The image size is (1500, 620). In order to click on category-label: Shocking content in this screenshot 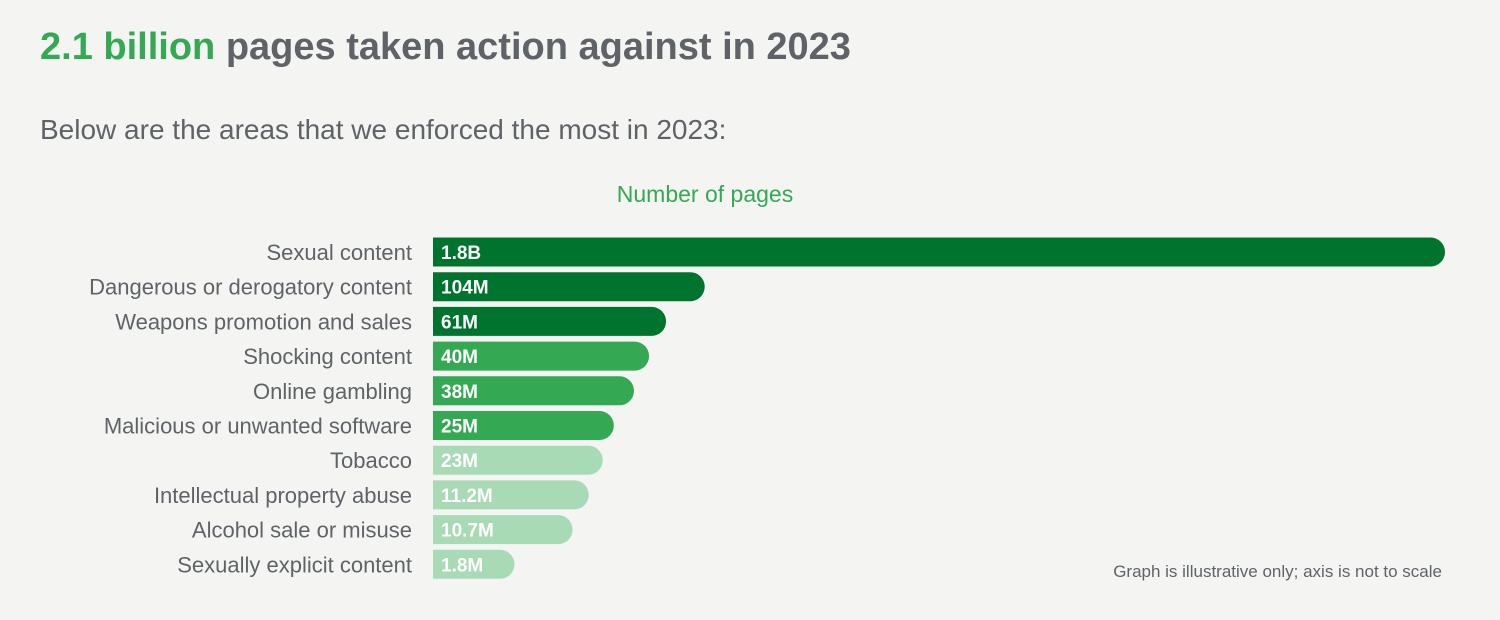, I will do `click(327, 356)`.